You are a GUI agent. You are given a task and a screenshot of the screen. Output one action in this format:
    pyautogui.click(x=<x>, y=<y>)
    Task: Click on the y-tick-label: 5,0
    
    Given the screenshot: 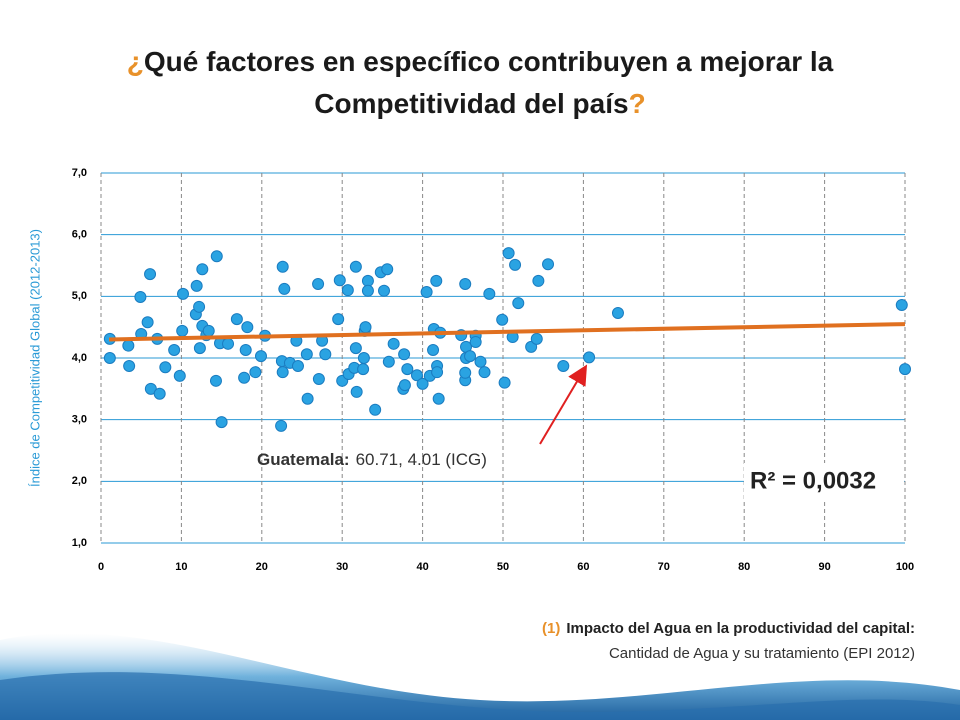 What is the action you would take?
    pyautogui.click(x=79, y=296)
    